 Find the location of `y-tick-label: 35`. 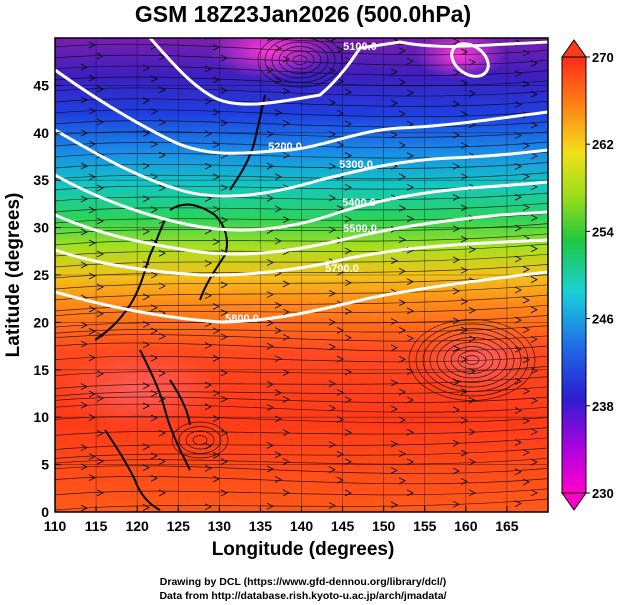

y-tick-label: 35 is located at coordinates (41, 180).